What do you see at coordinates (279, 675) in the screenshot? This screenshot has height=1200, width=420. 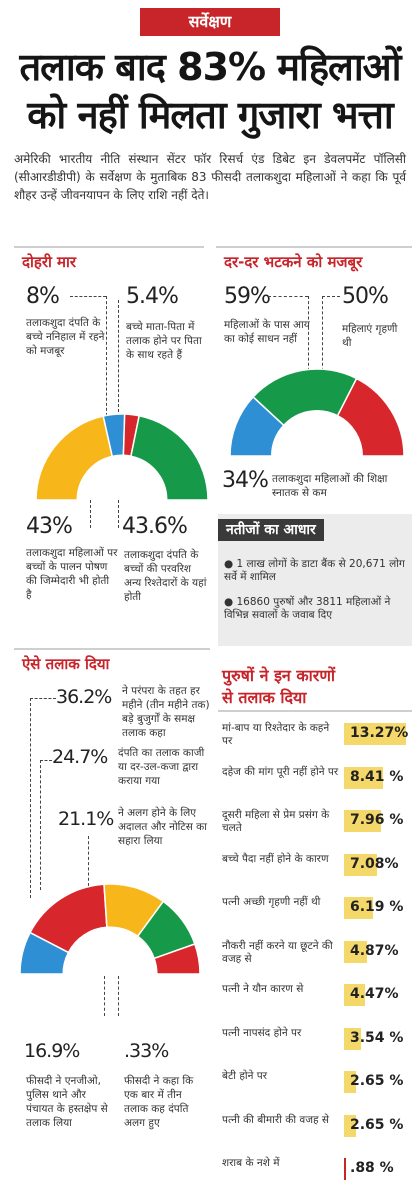 I see `section-title-reasons-1: पुरुषों ने इन कारणों` at bounding box center [279, 675].